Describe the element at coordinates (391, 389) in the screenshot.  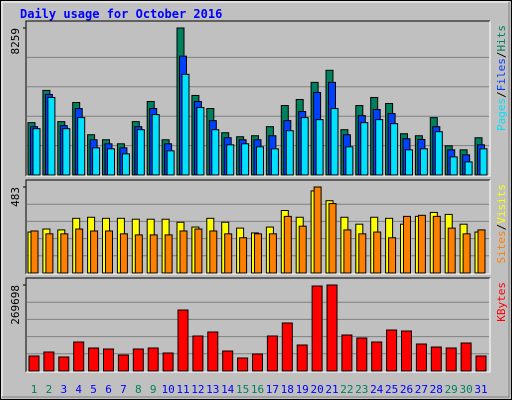
I see `x-tick-label: 25` at that location.